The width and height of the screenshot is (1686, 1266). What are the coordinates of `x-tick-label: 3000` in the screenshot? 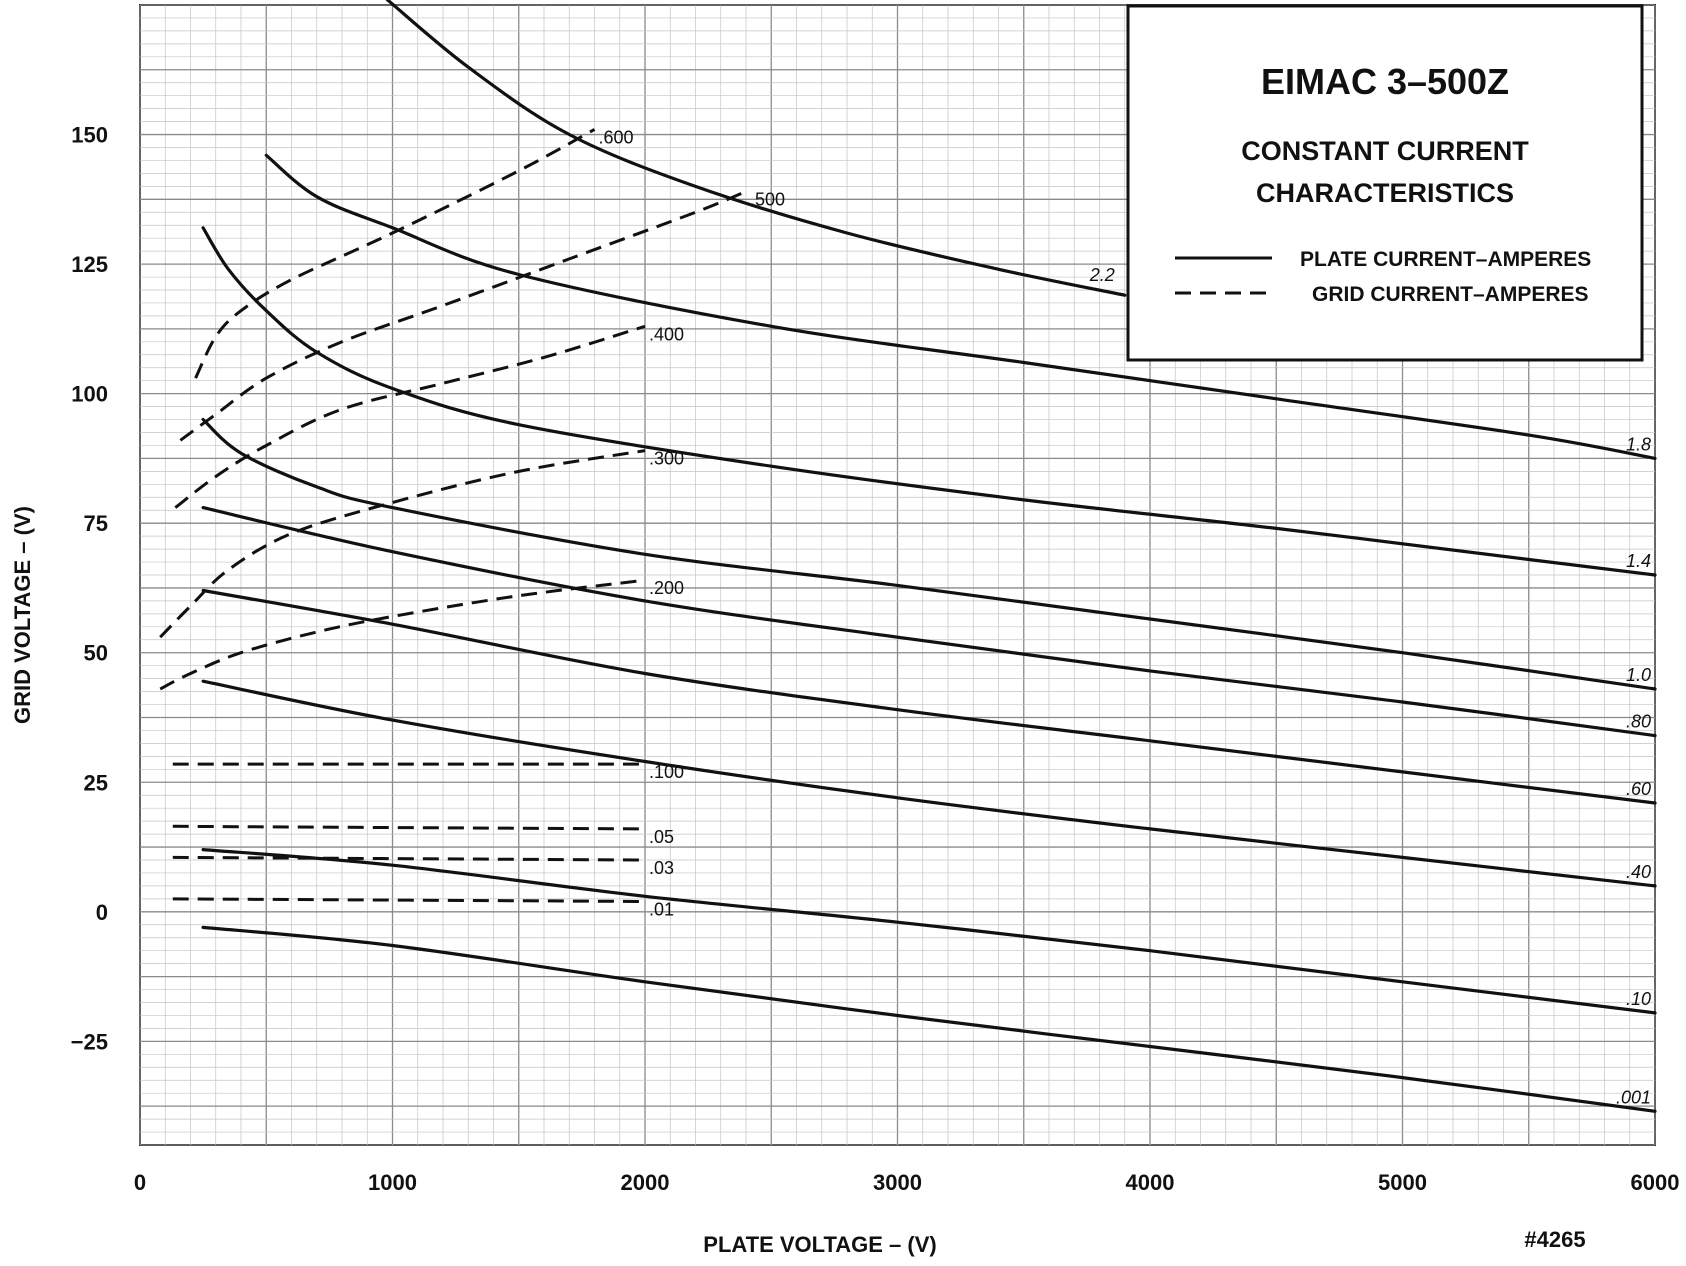 It's located at (897, 1182).